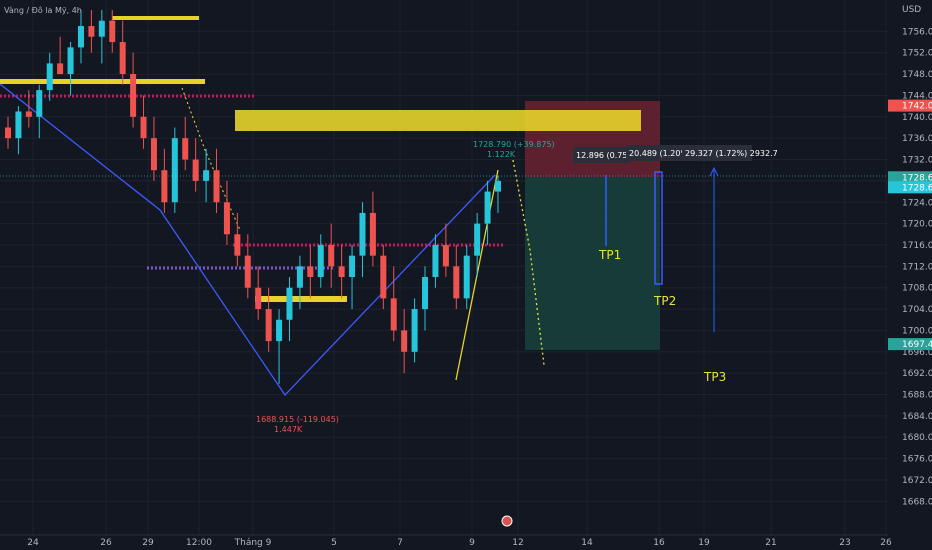  What do you see at coordinates (917, 345) in the screenshot?
I see `price-label-target: 1697.437` at bounding box center [917, 345].